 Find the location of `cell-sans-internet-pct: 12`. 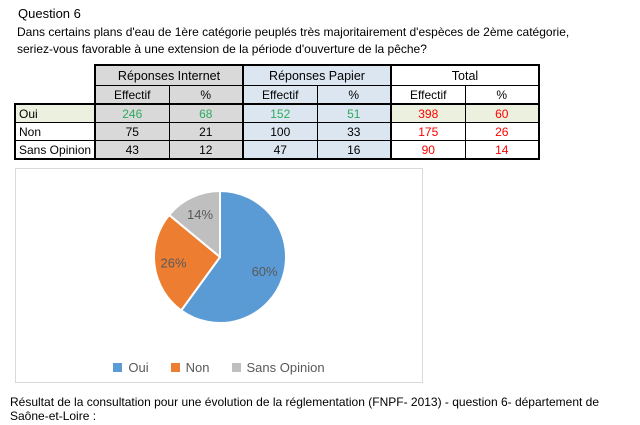

cell-sans-internet-pct: 12 is located at coordinates (206, 150).